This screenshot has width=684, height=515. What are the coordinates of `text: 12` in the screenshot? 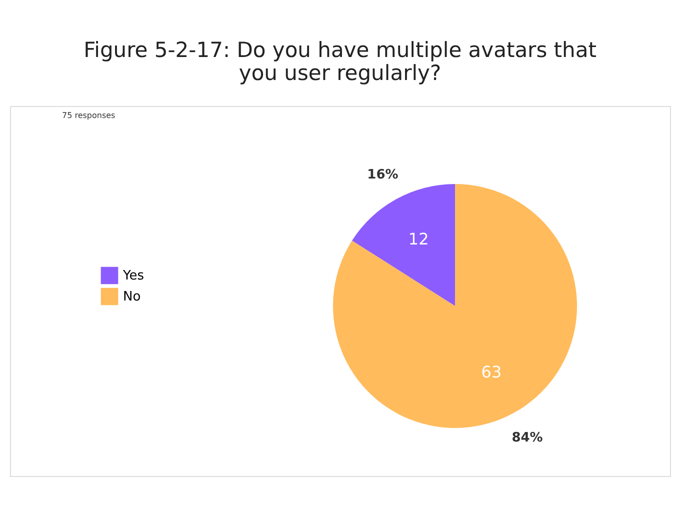 It's located at (418, 239).